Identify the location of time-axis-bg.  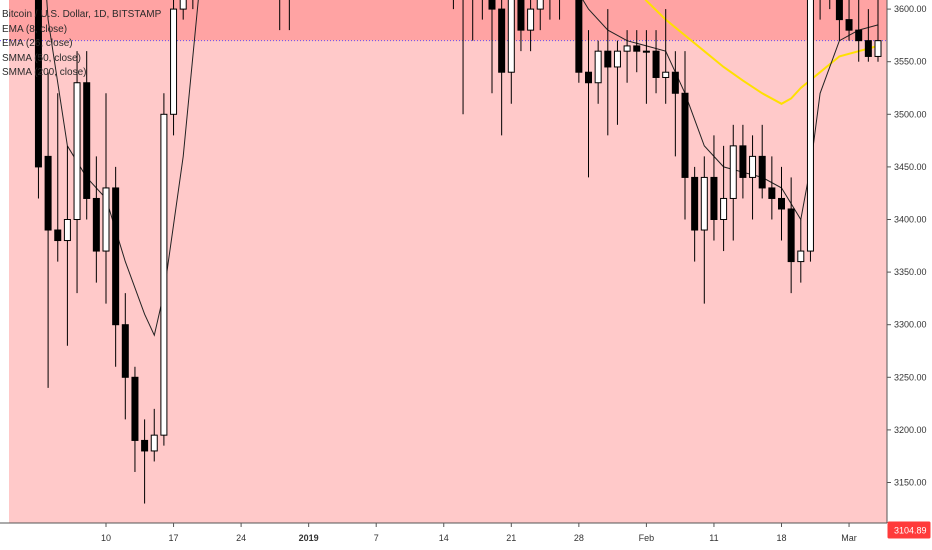
(466, 536).